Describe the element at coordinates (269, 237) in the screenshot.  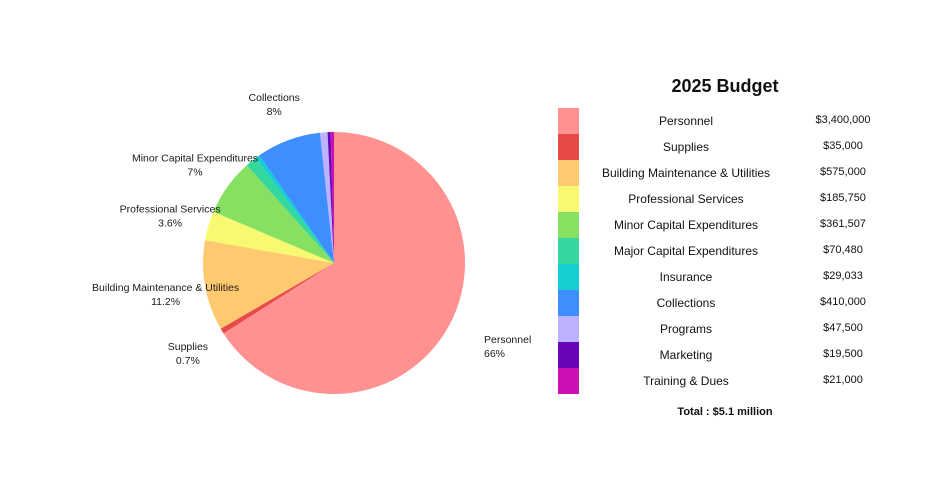
I see `pie-slice-professional-services` at that location.